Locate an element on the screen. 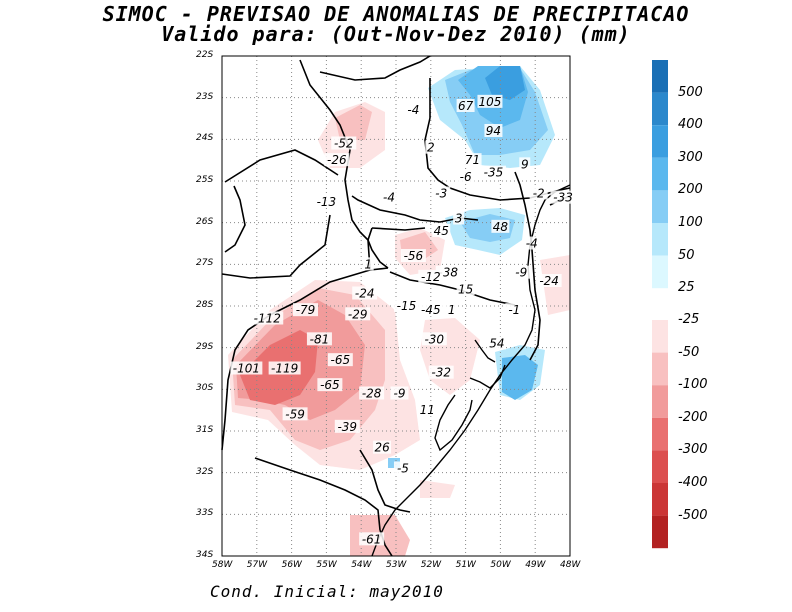 The width and height of the screenshot is (792, 612). anomaly-value-label: -1 is located at coordinates (514, 310).